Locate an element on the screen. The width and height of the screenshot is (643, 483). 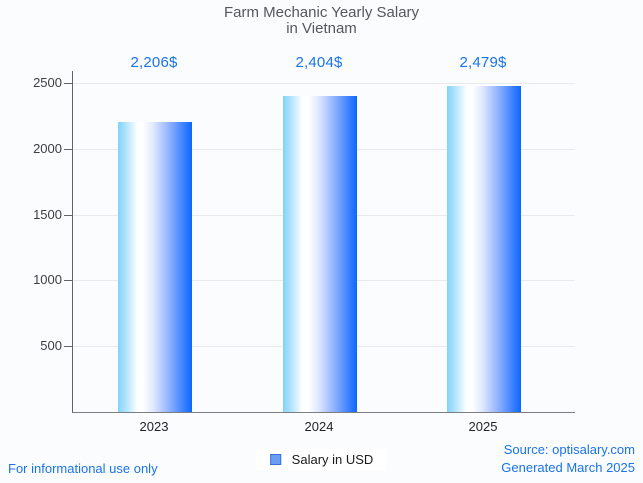
x-tick-label: 2024 is located at coordinates (319, 426).